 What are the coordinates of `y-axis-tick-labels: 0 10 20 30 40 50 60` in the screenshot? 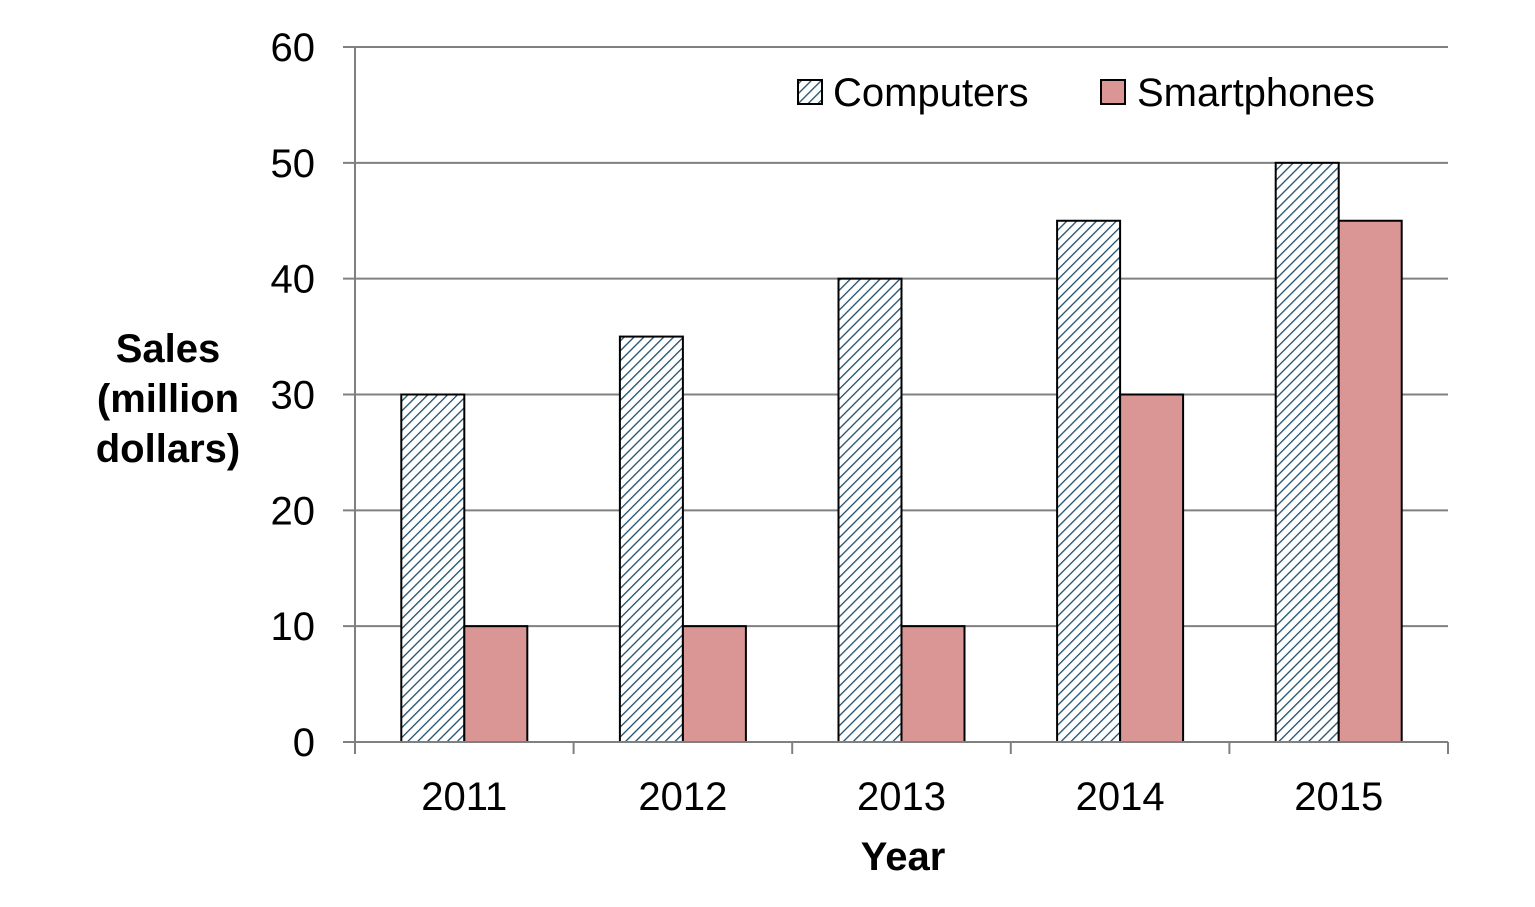 It's located at (293, 395).